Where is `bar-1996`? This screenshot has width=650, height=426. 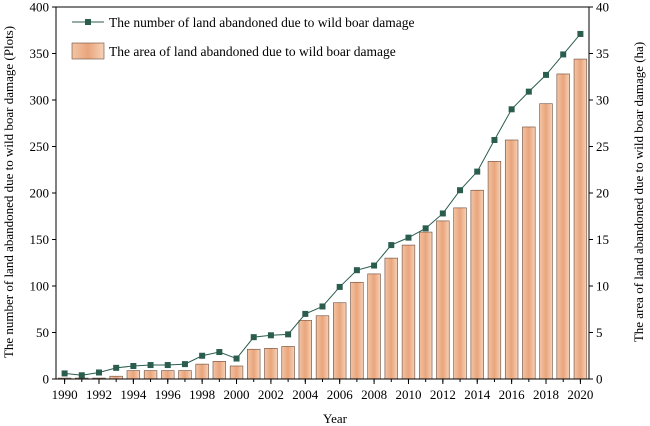 bar-1996 is located at coordinates (168, 375).